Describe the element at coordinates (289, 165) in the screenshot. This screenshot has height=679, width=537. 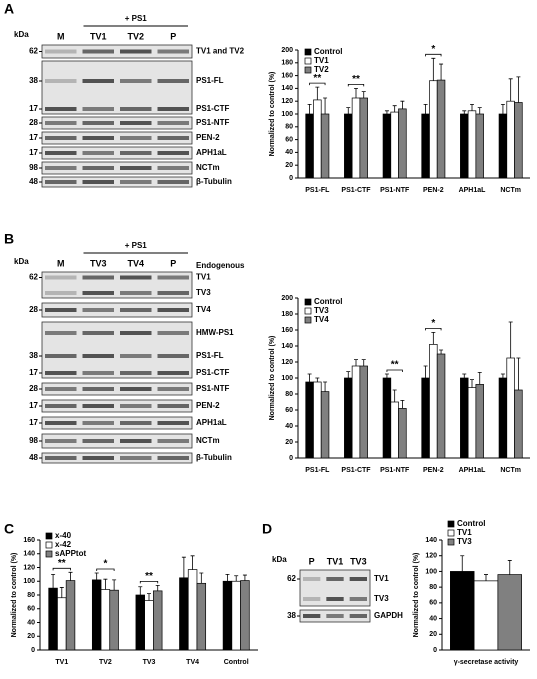
I see `y-tick-label: 20` at that location.